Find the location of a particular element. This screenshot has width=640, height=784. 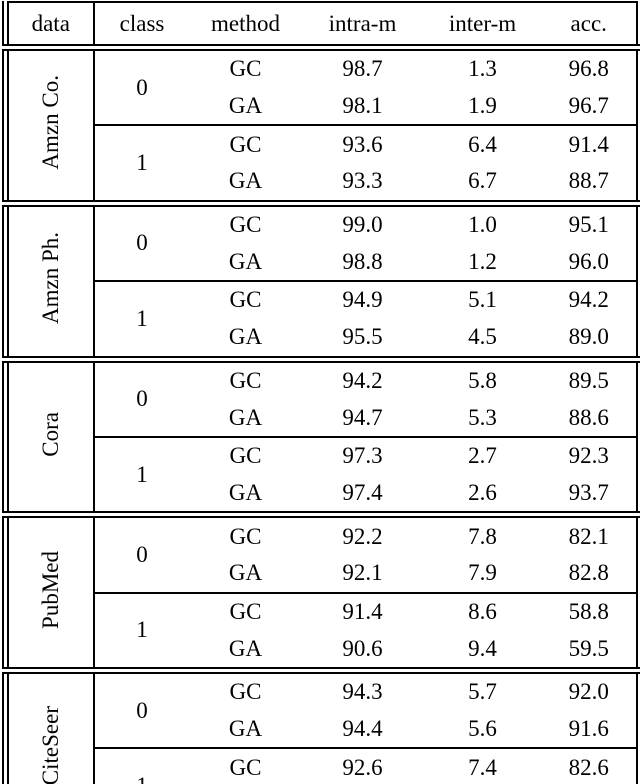

acc-value: 94.2 is located at coordinates (590, 299).